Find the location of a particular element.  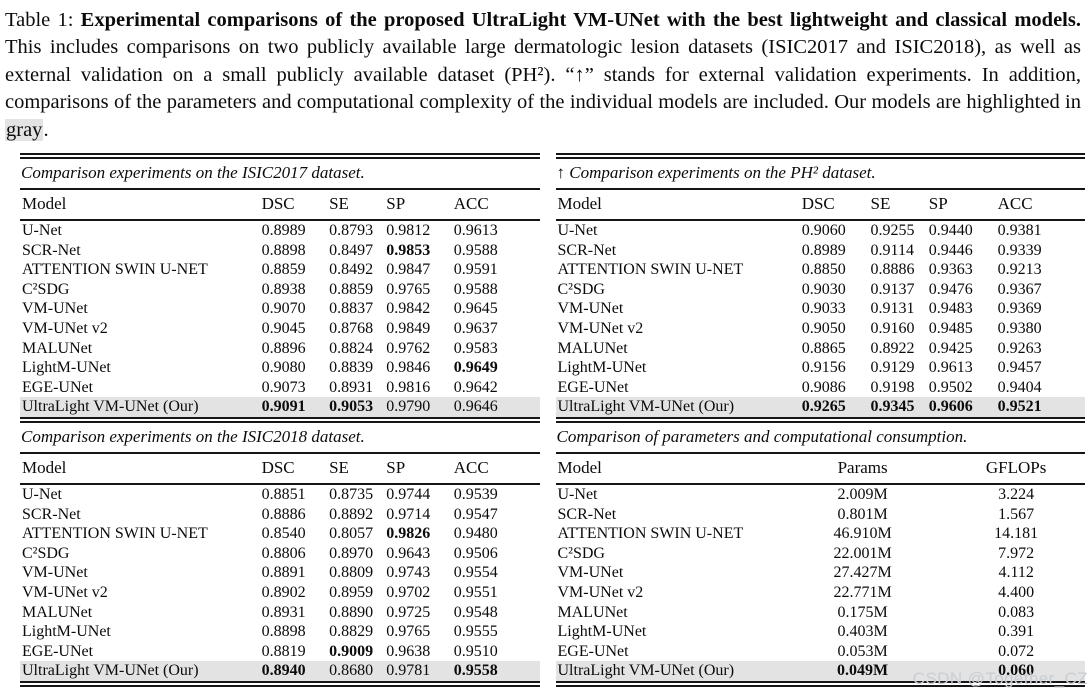

metric-value: 0.8809 is located at coordinates (351, 573).